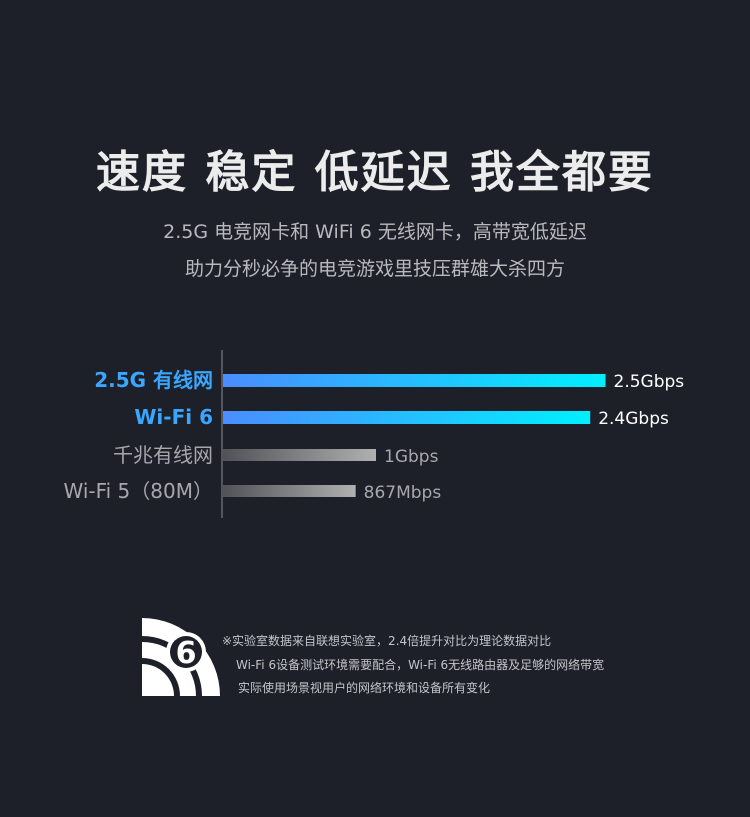  I want to click on footnote-2: Wi-Fi 6设备测试环境需要配合，Wi-Fi 6无线路由器及足够的网络带宽, so click(420, 665).